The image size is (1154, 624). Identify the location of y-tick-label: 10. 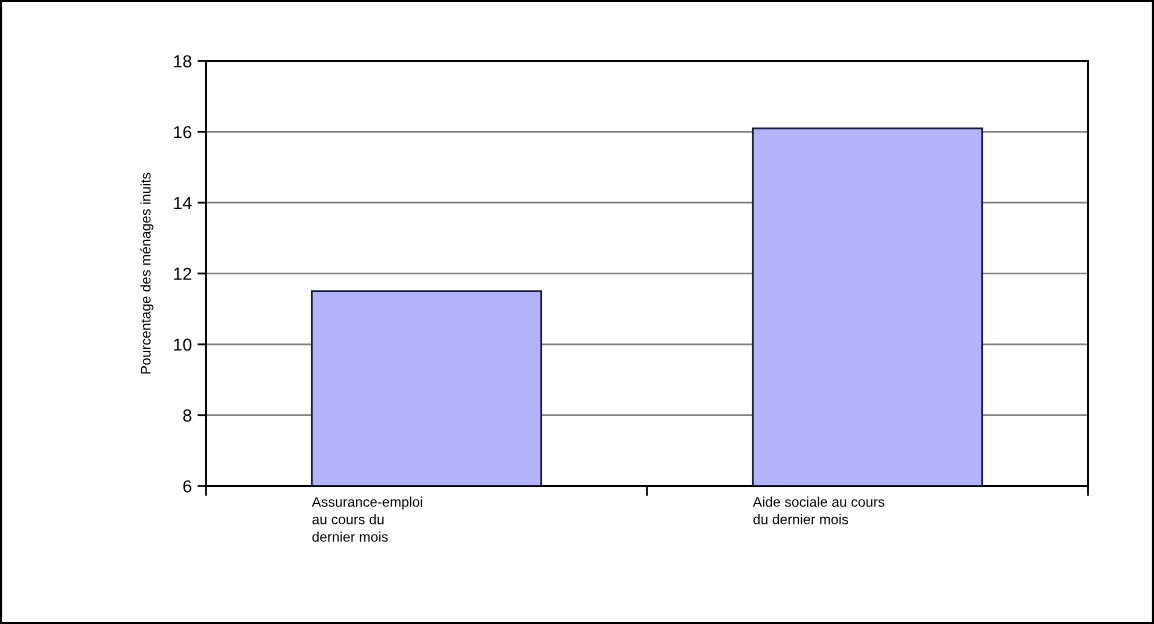
(183, 344).